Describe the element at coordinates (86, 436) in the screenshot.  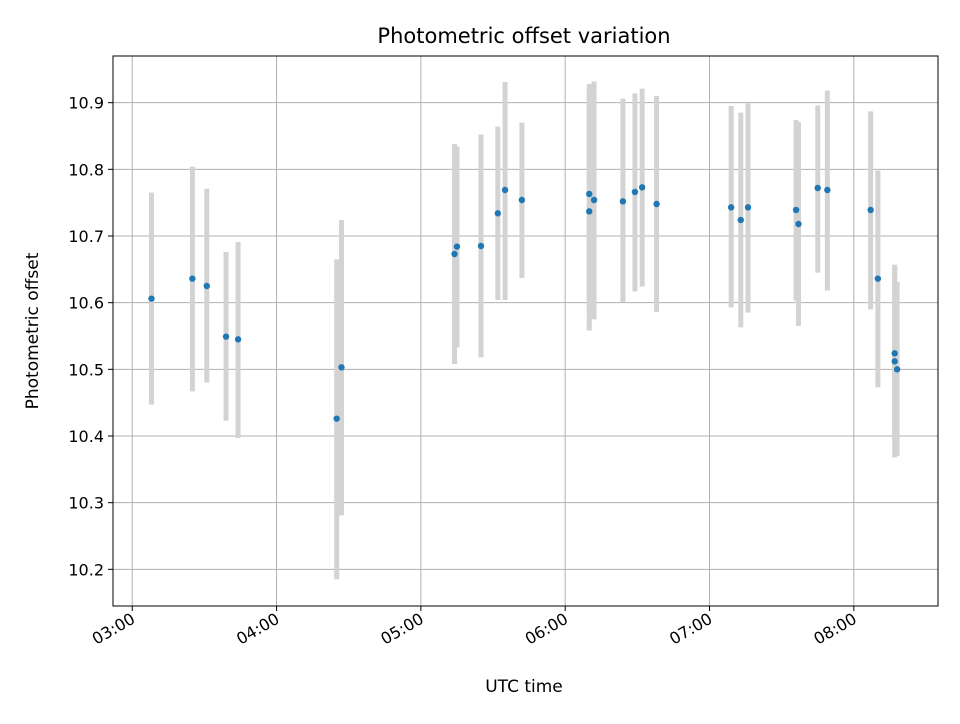
I see `y-tick-label: 10.4` at that location.